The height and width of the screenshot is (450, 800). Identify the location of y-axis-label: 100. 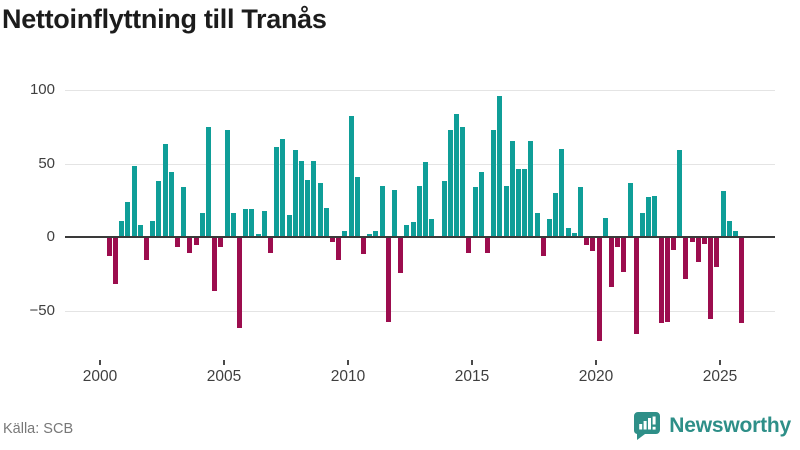
(42, 89).